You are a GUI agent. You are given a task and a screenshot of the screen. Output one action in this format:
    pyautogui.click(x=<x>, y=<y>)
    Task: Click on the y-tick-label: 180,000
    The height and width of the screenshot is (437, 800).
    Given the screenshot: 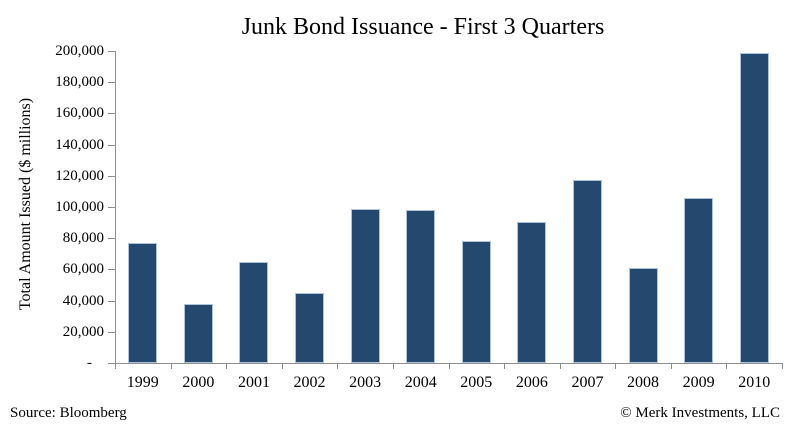 What is the action you would take?
    pyautogui.click(x=79, y=82)
    